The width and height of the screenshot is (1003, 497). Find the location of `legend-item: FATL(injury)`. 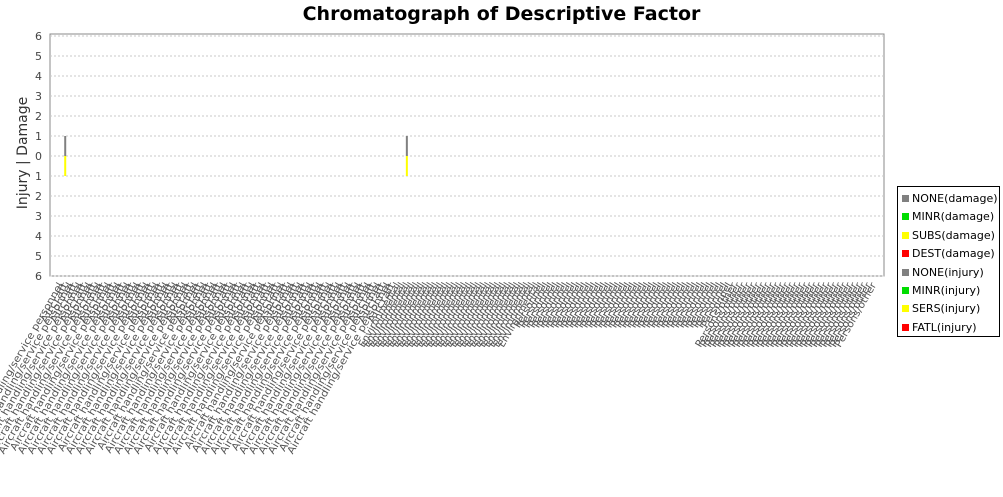

legend-item: FATL(injury) is located at coordinates (950, 328).